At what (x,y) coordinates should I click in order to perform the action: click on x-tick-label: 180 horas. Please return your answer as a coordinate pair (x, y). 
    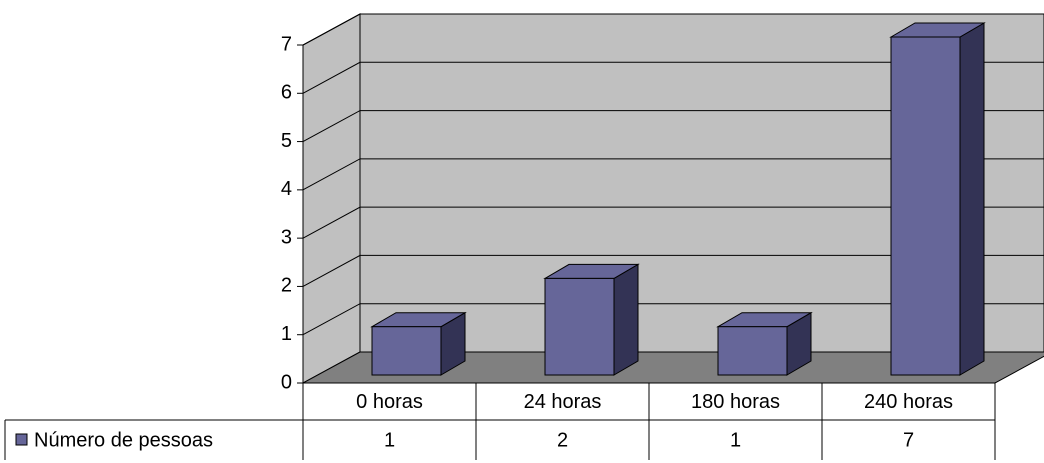
    Looking at the image, I should click on (735, 402).